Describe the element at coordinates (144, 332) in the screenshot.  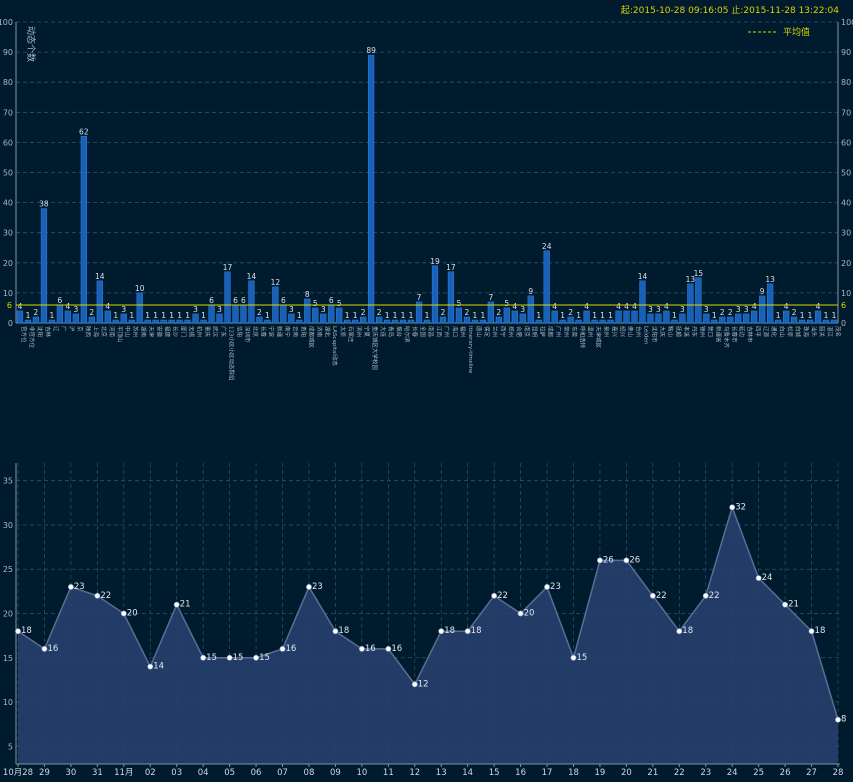
I see `x-tick-label: 湖南` at that location.